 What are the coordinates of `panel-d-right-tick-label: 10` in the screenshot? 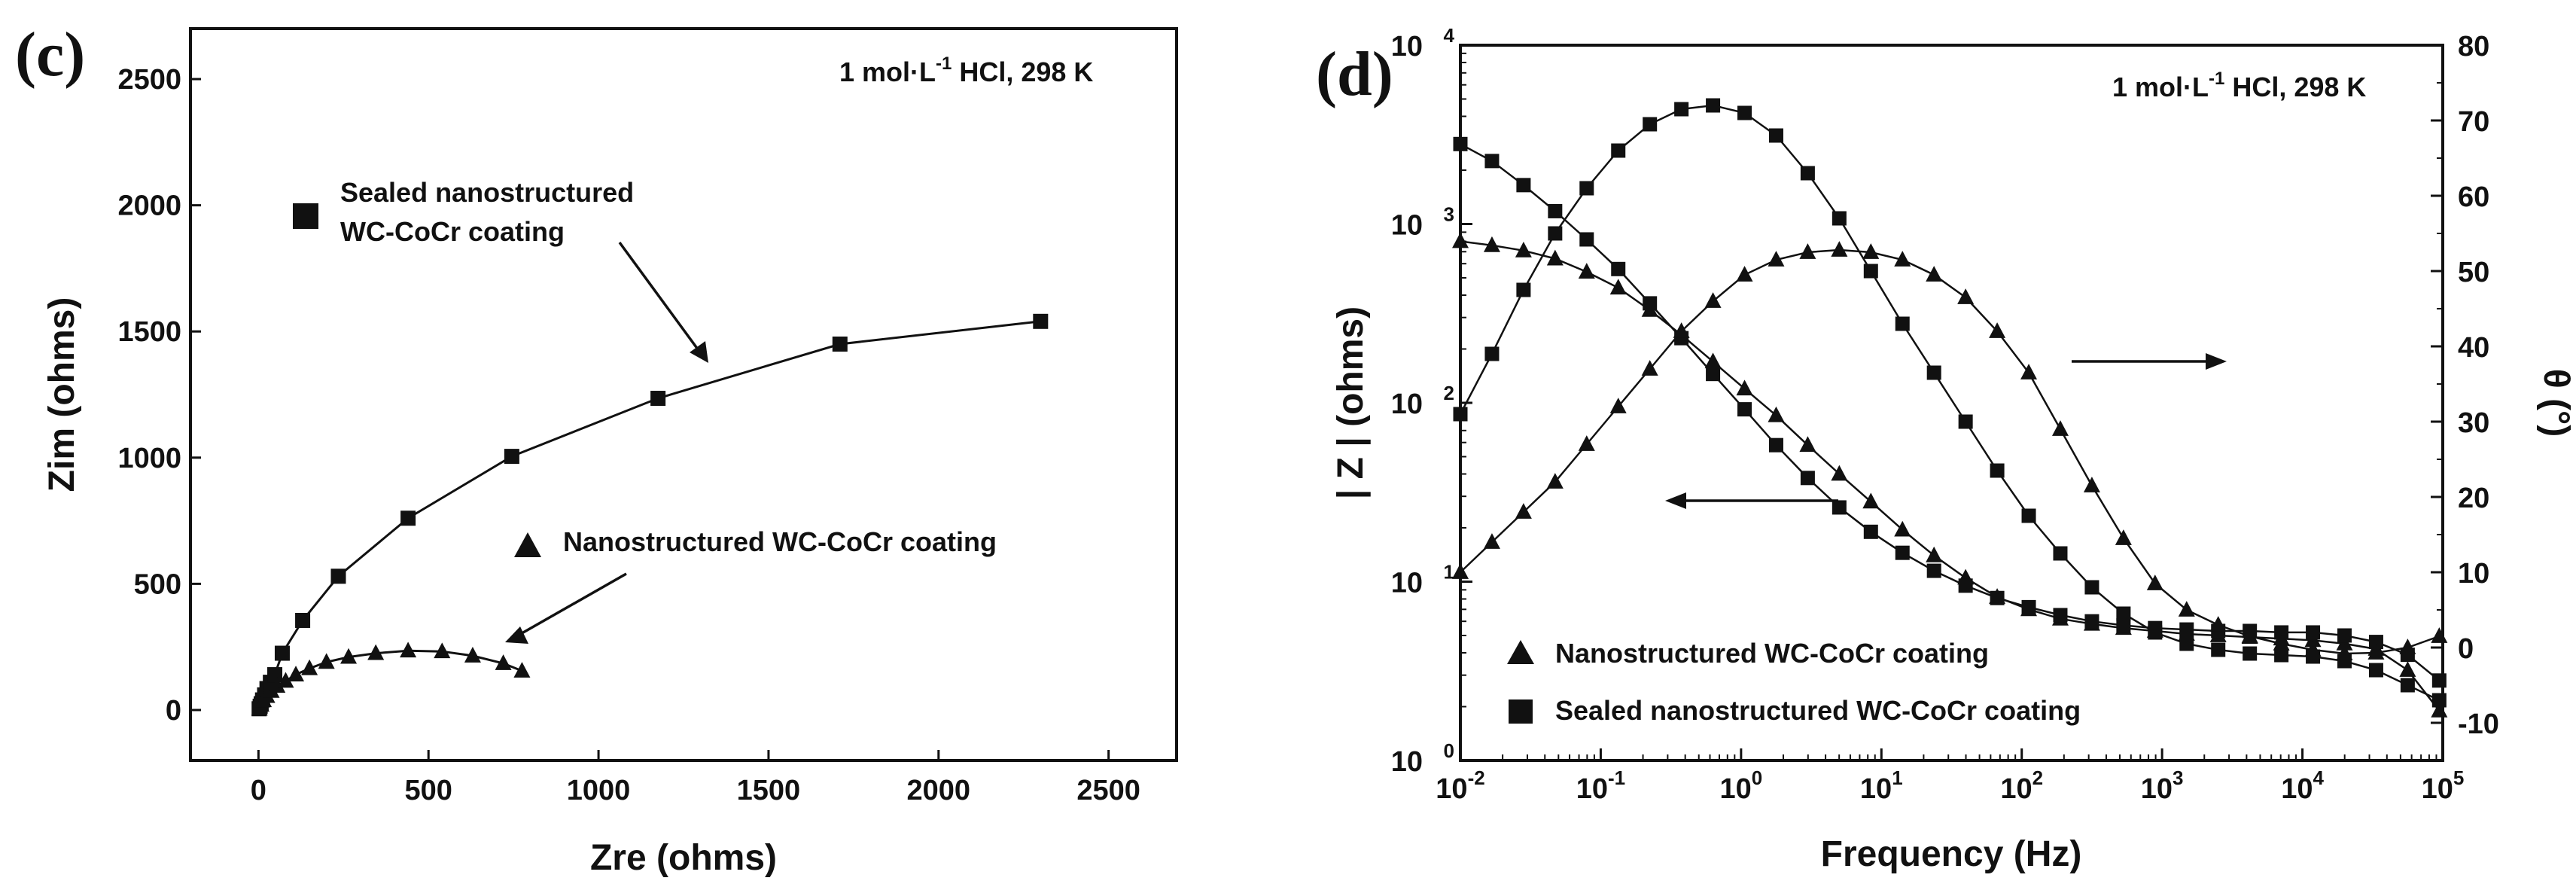 It's located at (2474, 574).